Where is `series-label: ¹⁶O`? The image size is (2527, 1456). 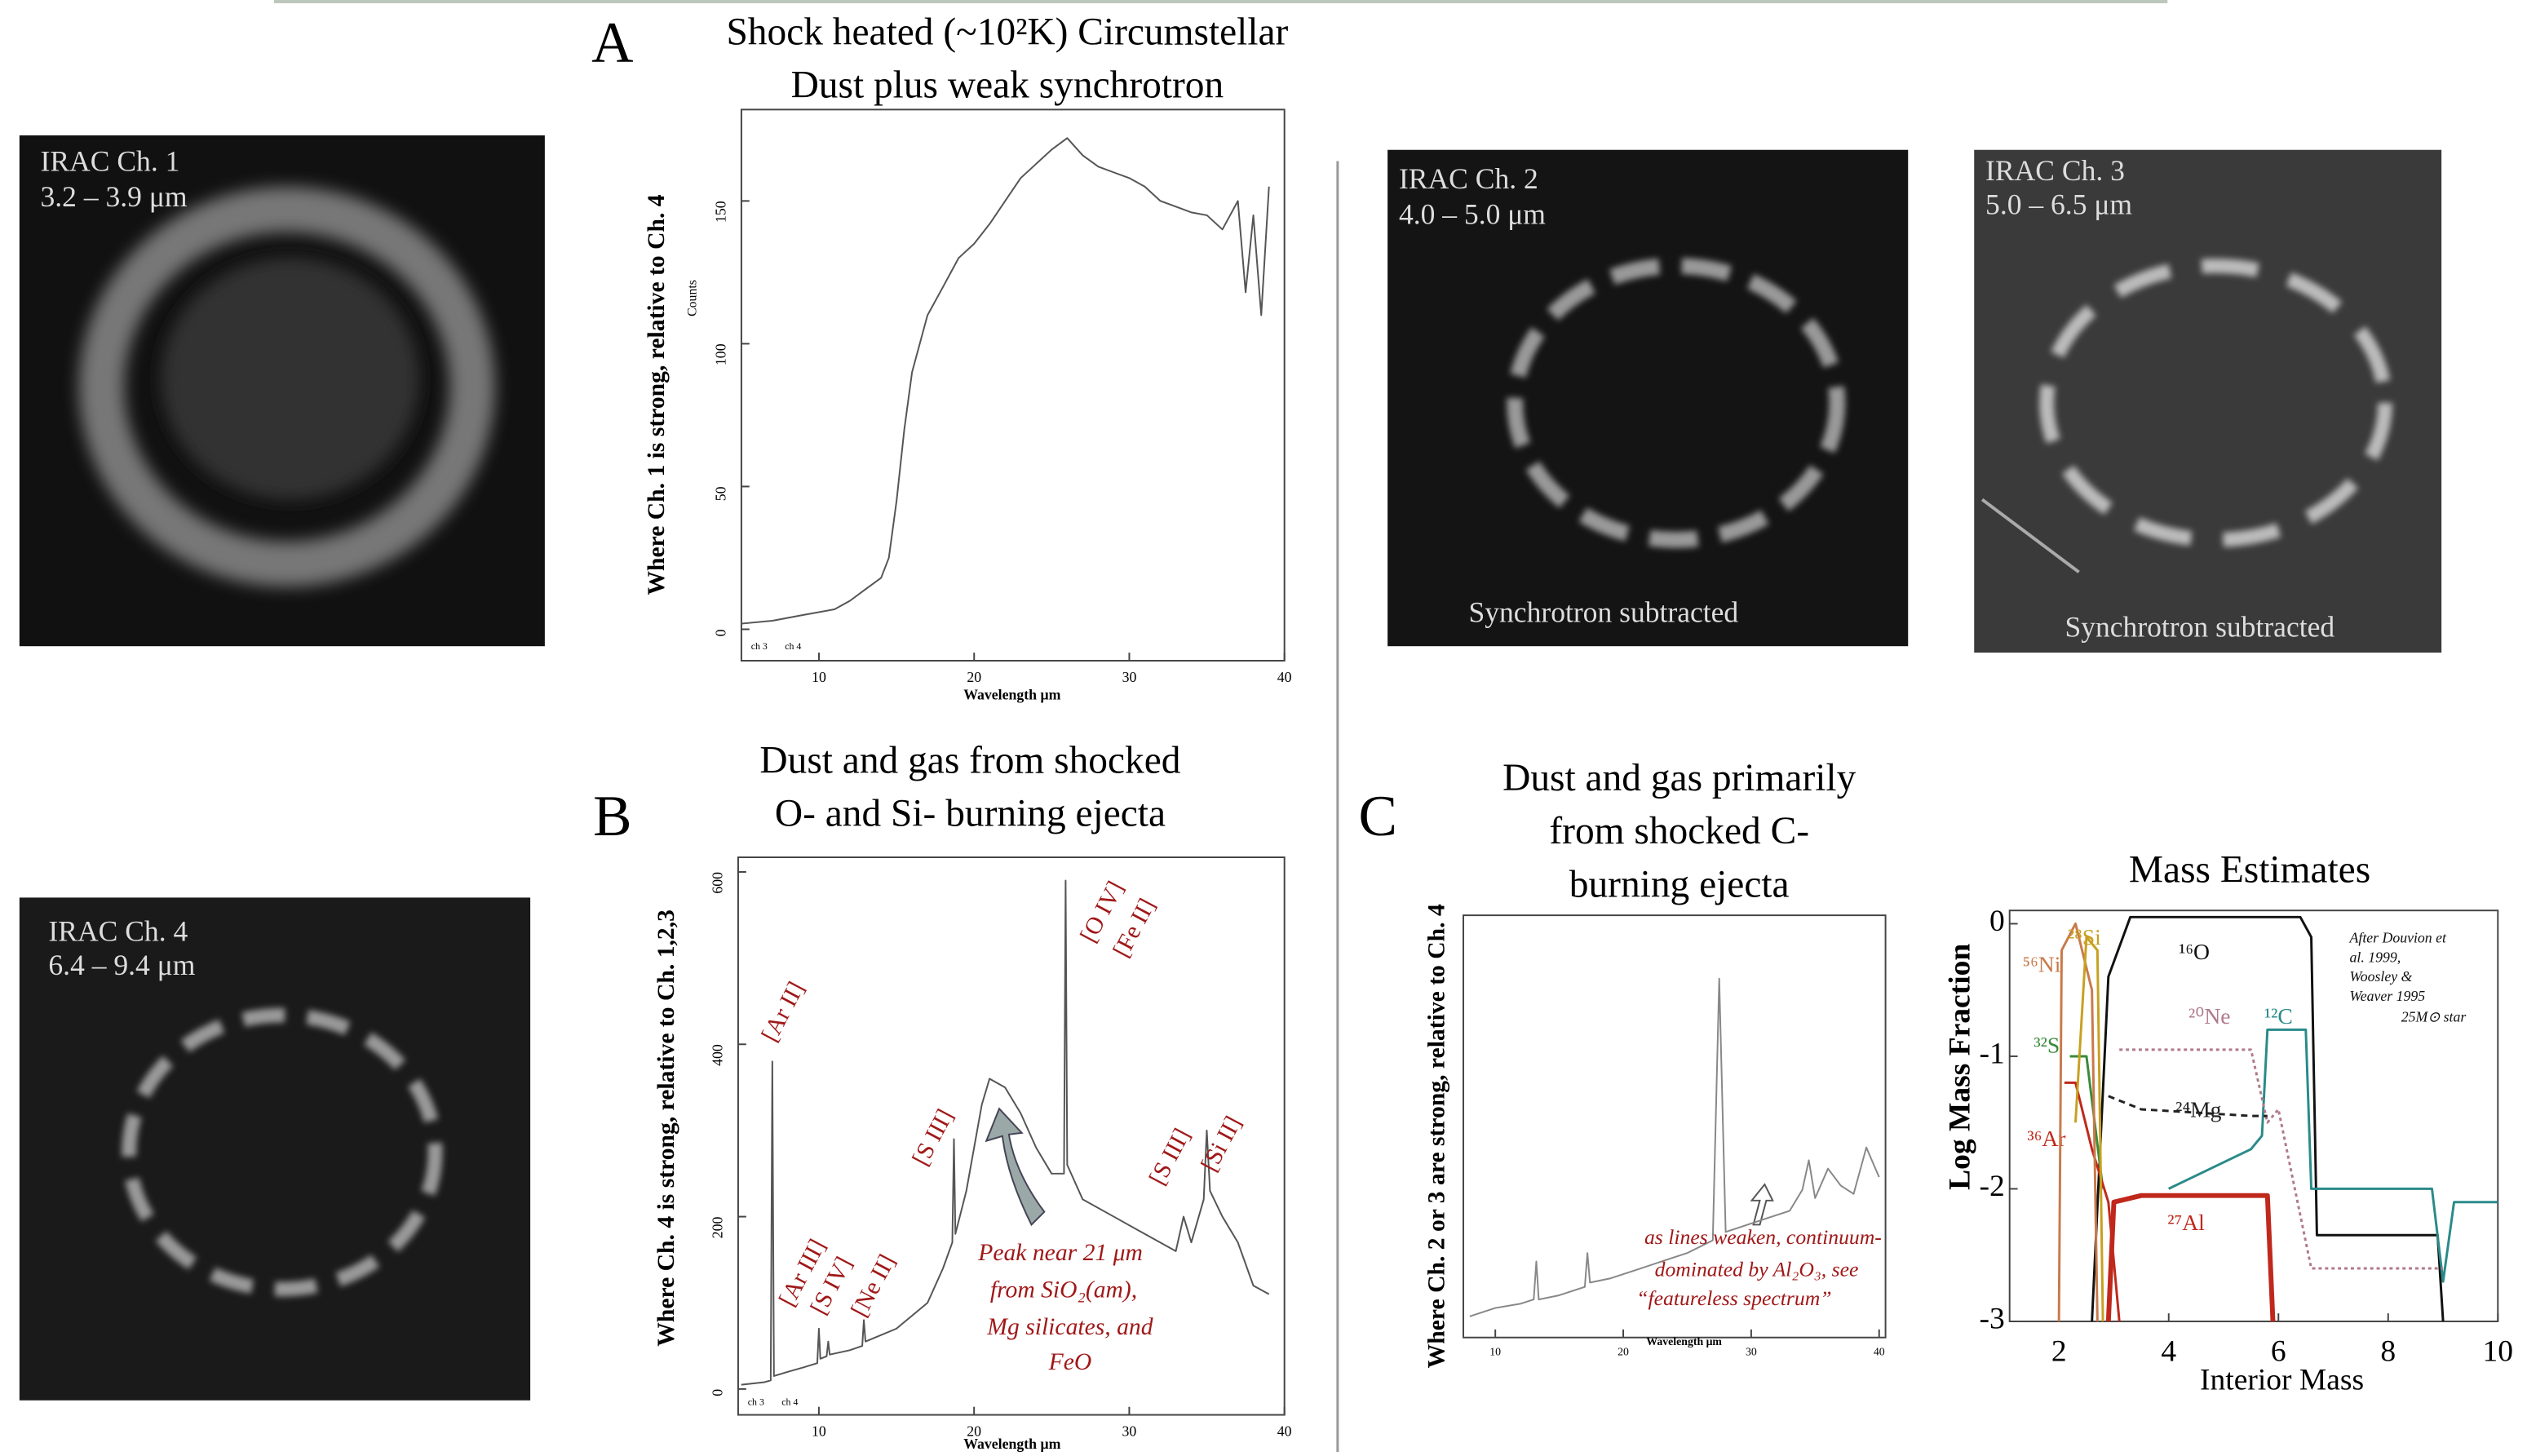
series-label: ¹⁶O is located at coordinates (2194, 952).